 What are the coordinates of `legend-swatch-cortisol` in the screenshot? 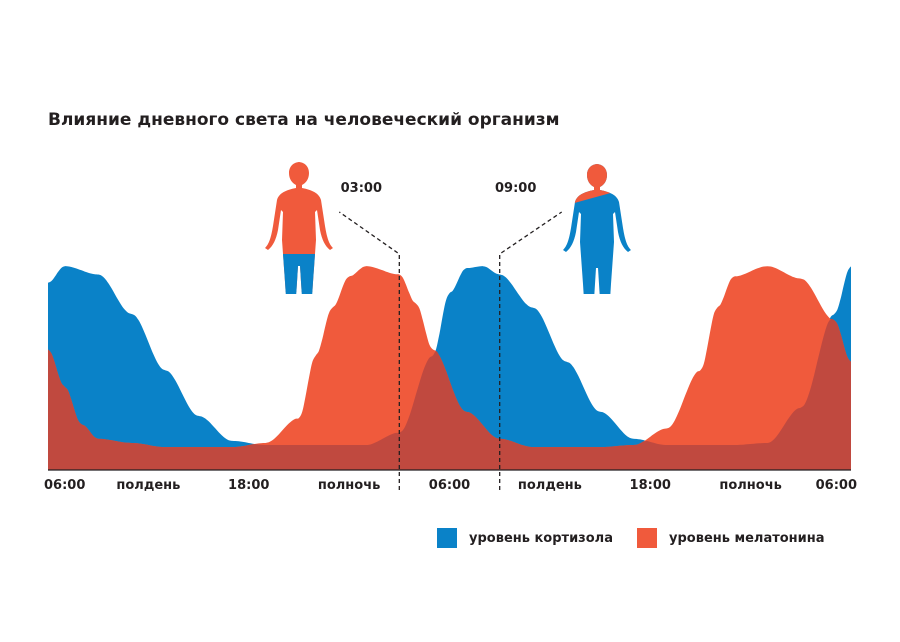 It's located at (447, 538).